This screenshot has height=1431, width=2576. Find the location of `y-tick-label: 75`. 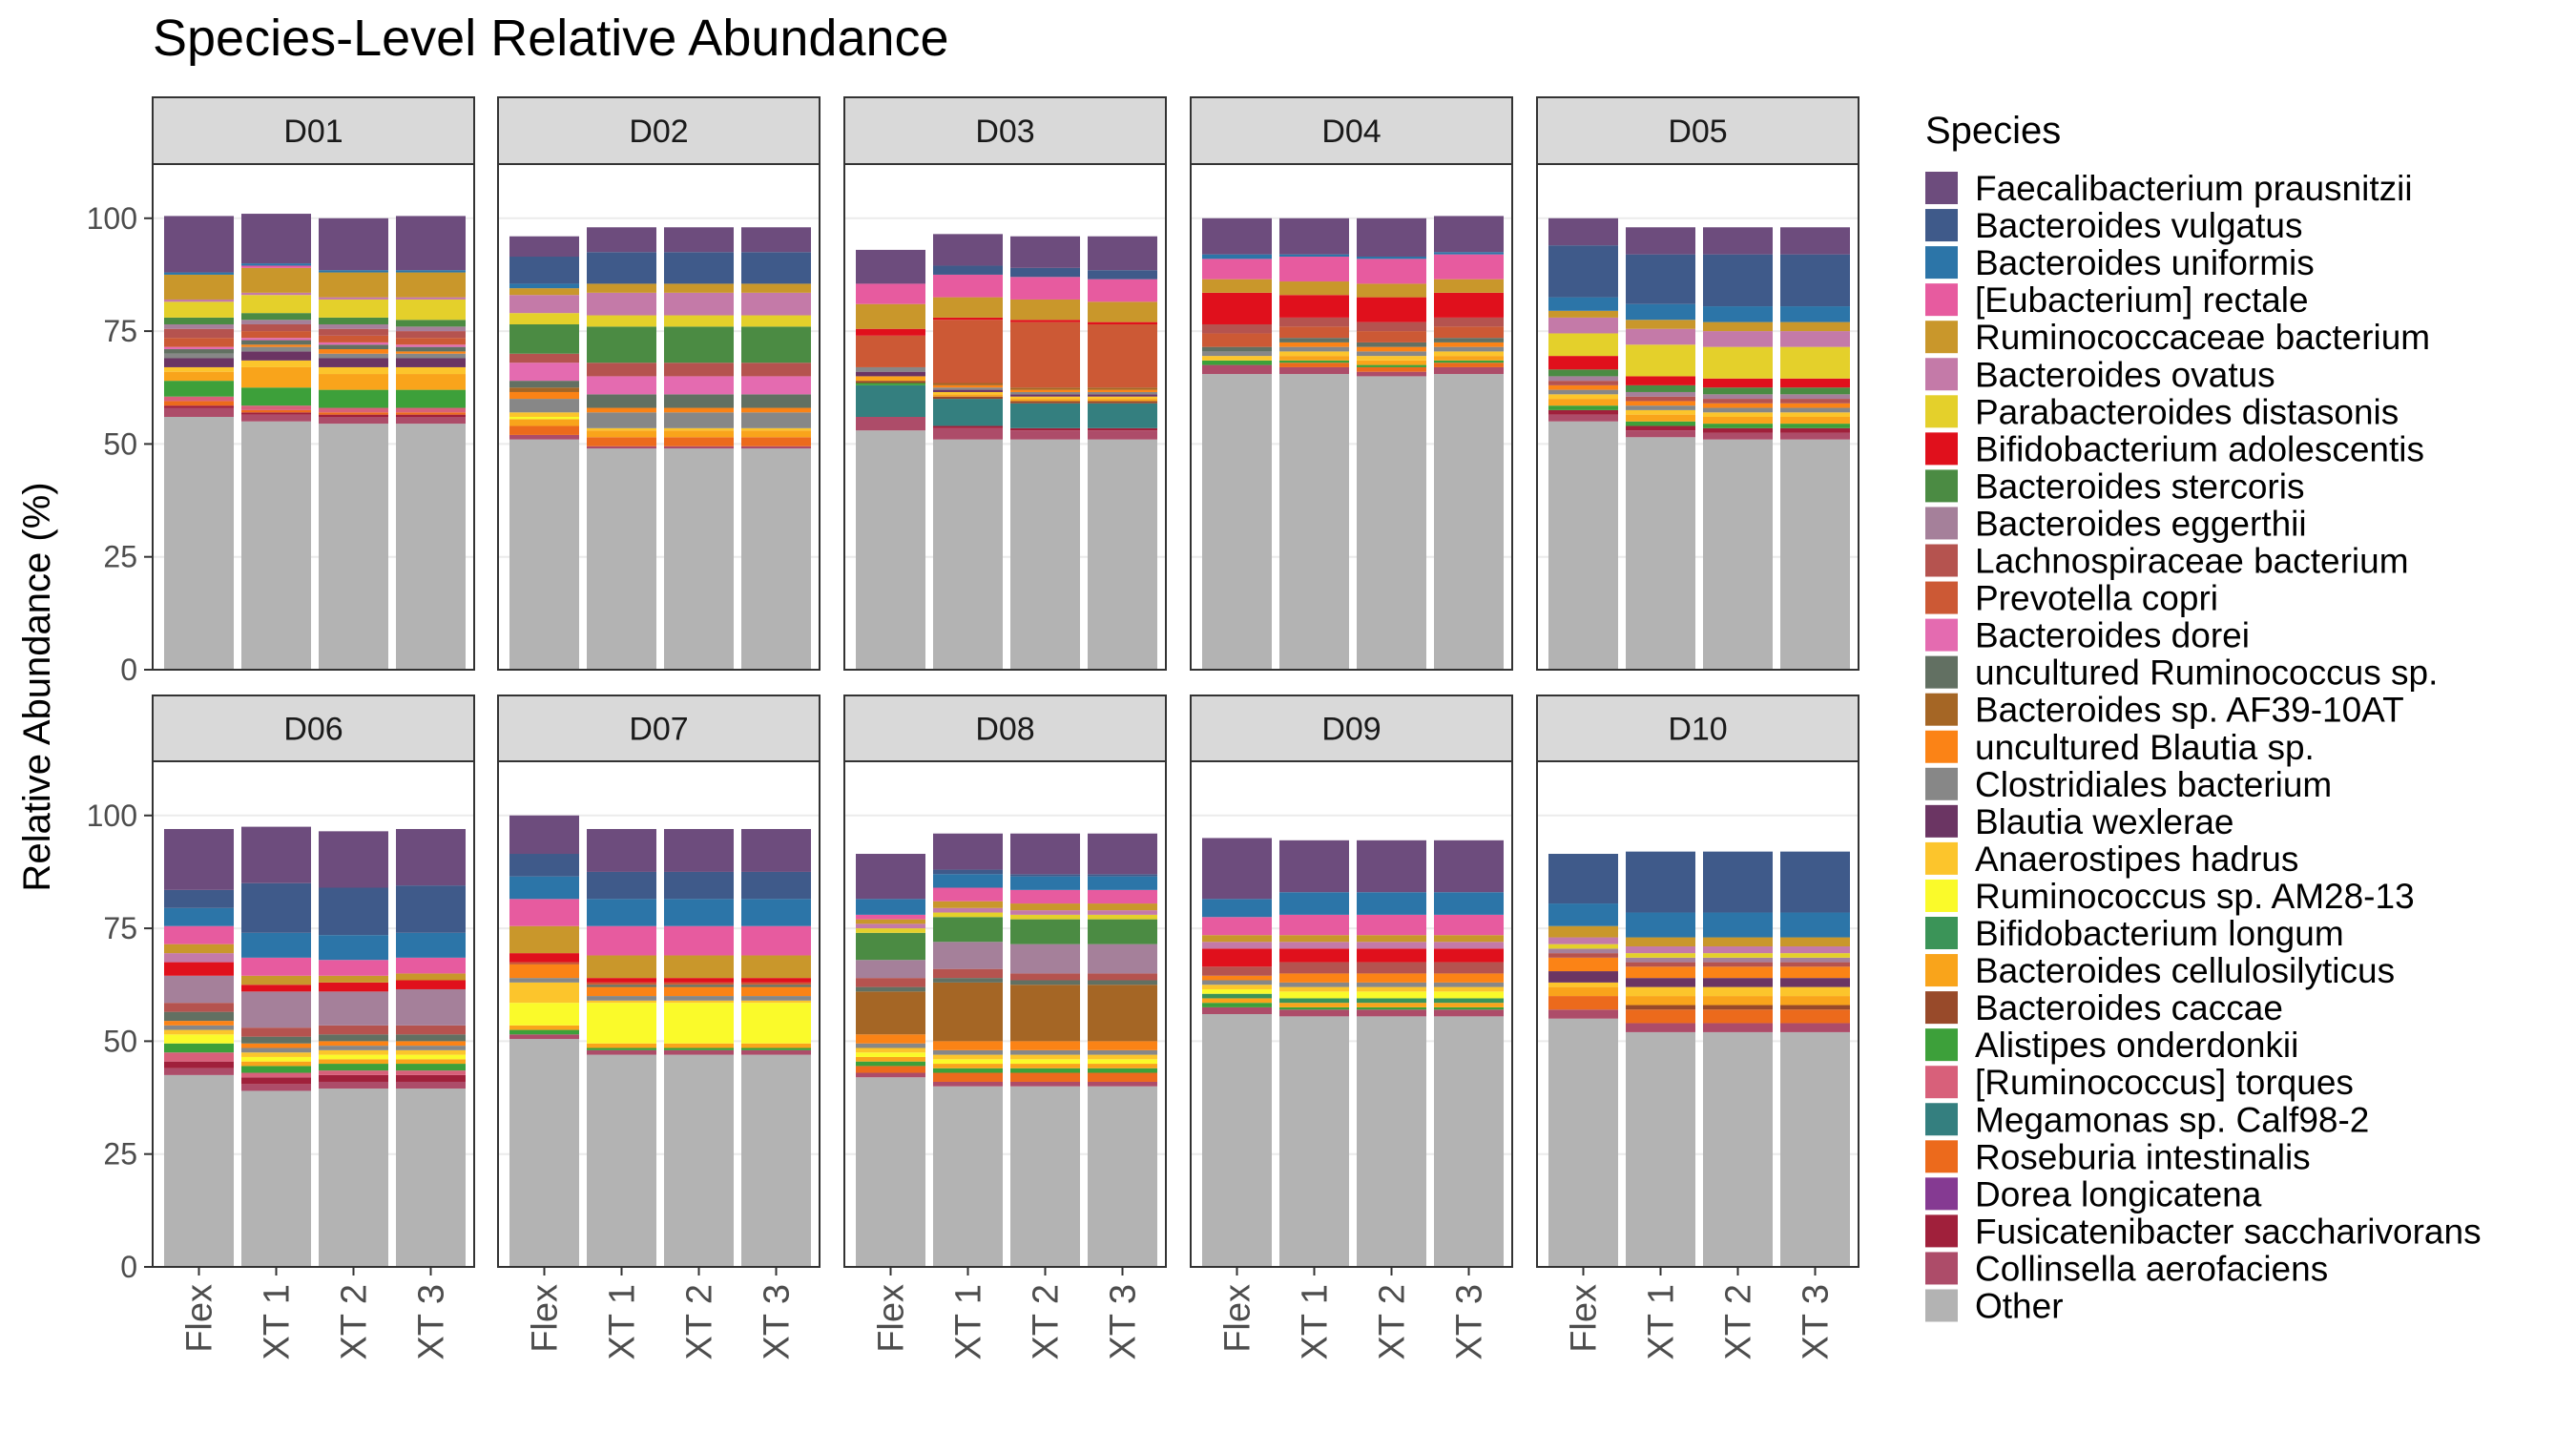

y-tick-label: 75 is located at coordinates (120, 331).